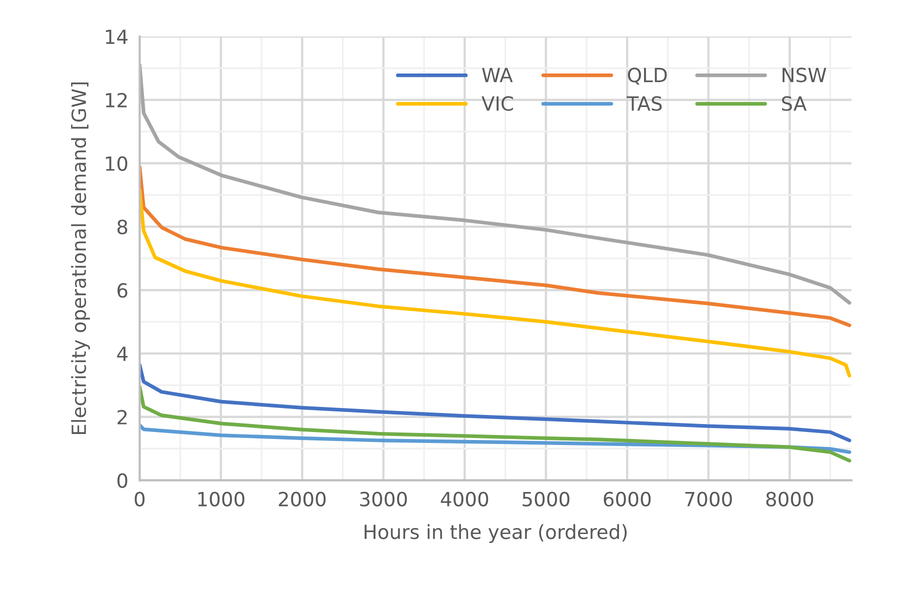  I want to click on y-tick-label: 6, so click(123, 290).